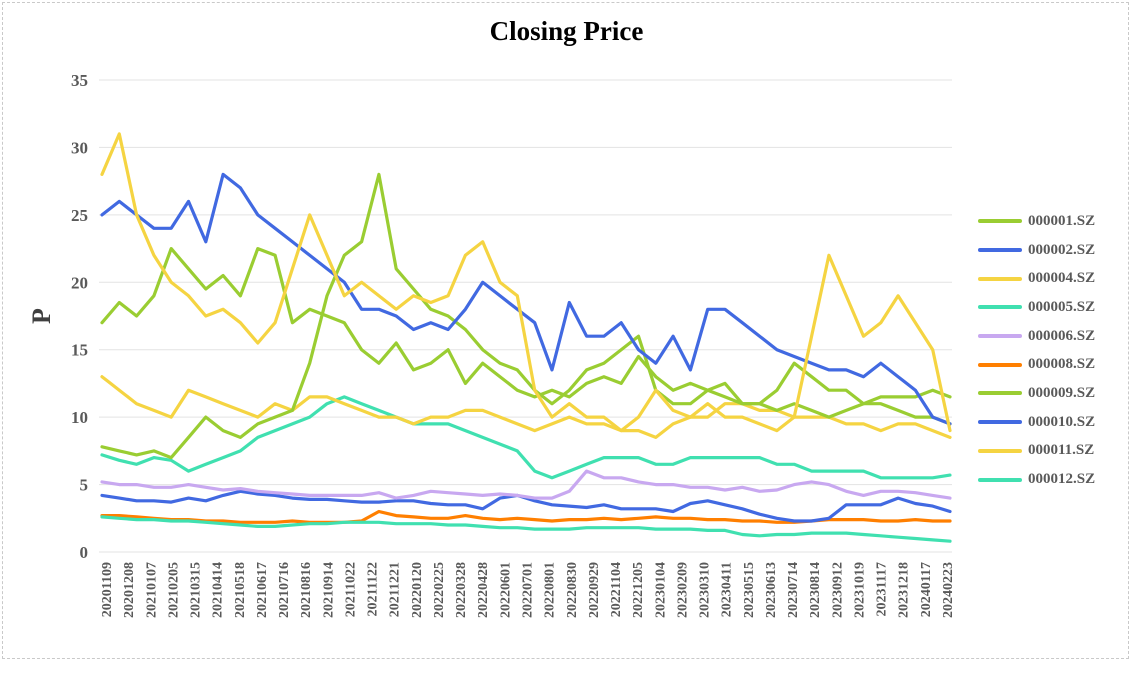 Image resolution: width=1133 pixels, height=675 pixels. Describe the element at coordinates (1062, 278) in the screenshot. I see `legend-label: 000004.SZ` at that location.